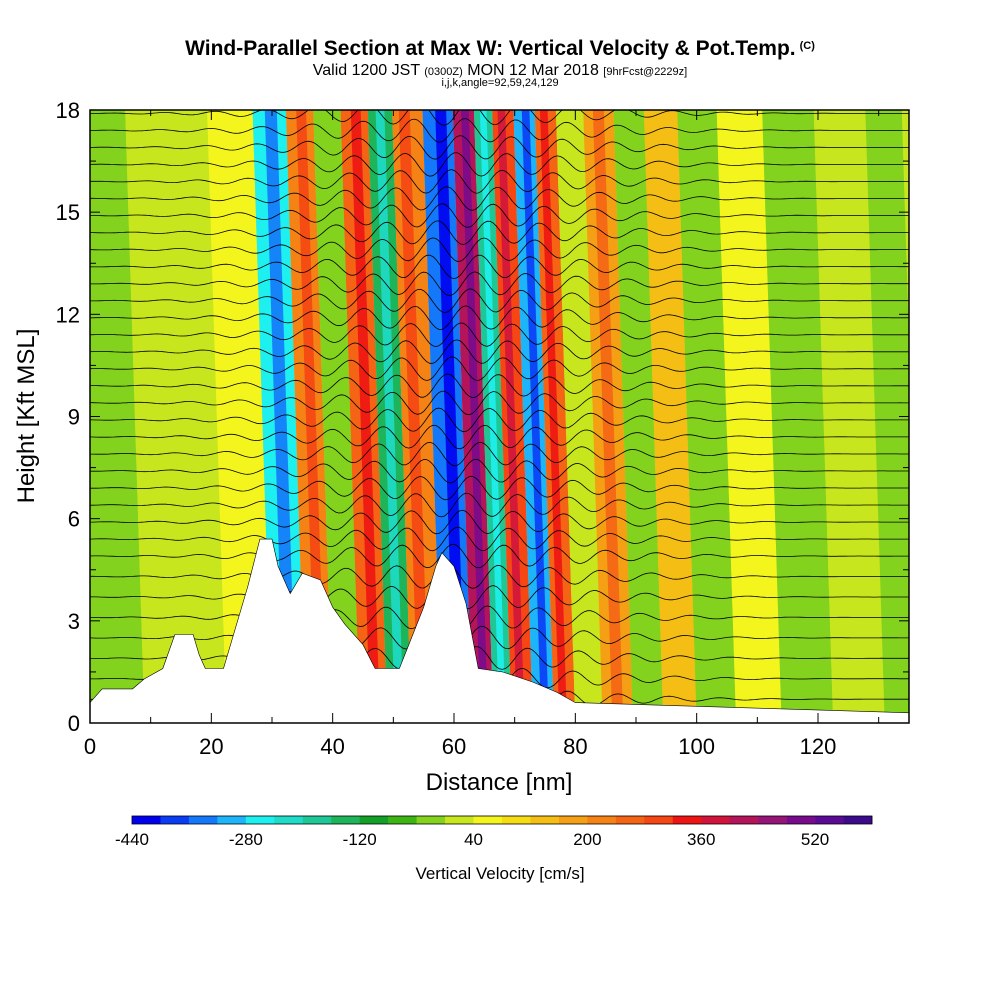 The image size is (1000, 1000). What do you see at coordinates (500, 873) in the screenshot?
I see `colorbar-title: Vertical Velocity [cm/s]` at bounding box center [500, 873].